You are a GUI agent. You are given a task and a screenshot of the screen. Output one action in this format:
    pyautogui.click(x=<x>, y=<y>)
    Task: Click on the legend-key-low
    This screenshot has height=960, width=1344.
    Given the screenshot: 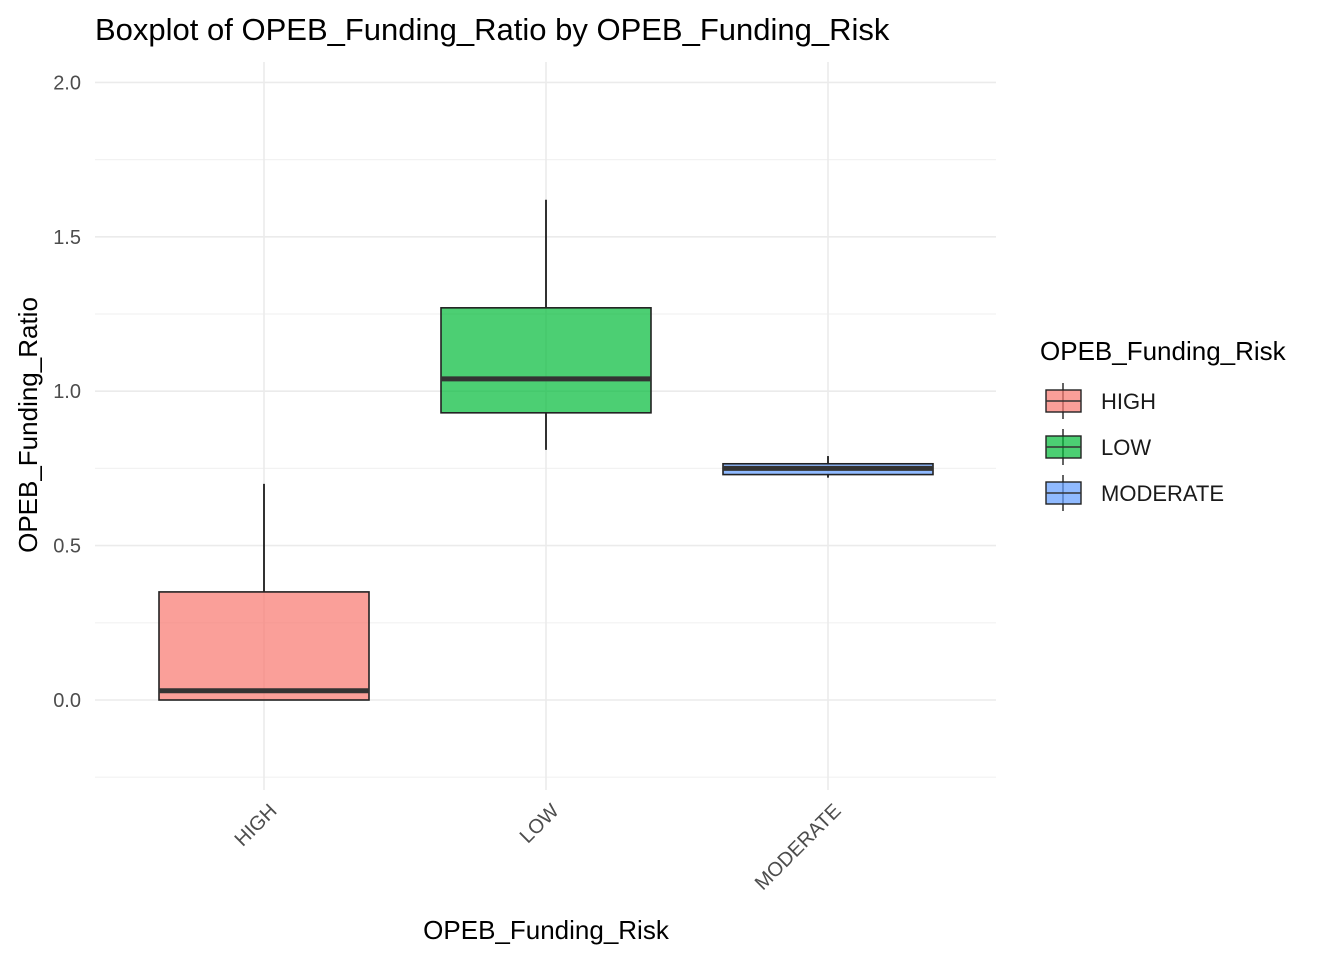 What is the action you would take?
    pyautogui.click(x=1063, y=447)
    